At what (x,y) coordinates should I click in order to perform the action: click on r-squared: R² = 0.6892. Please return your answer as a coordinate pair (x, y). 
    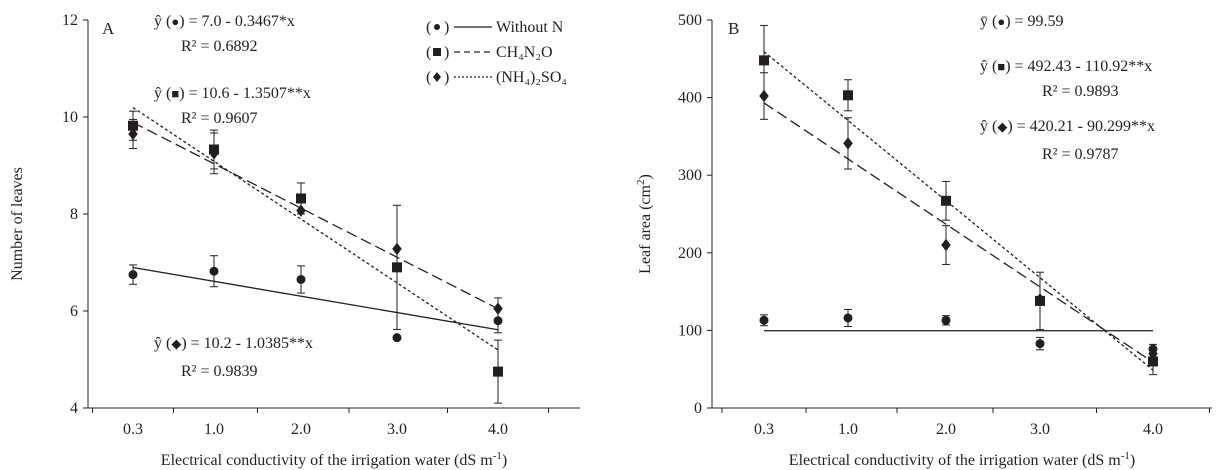
    Looking at the image, I should click on (219, 46).